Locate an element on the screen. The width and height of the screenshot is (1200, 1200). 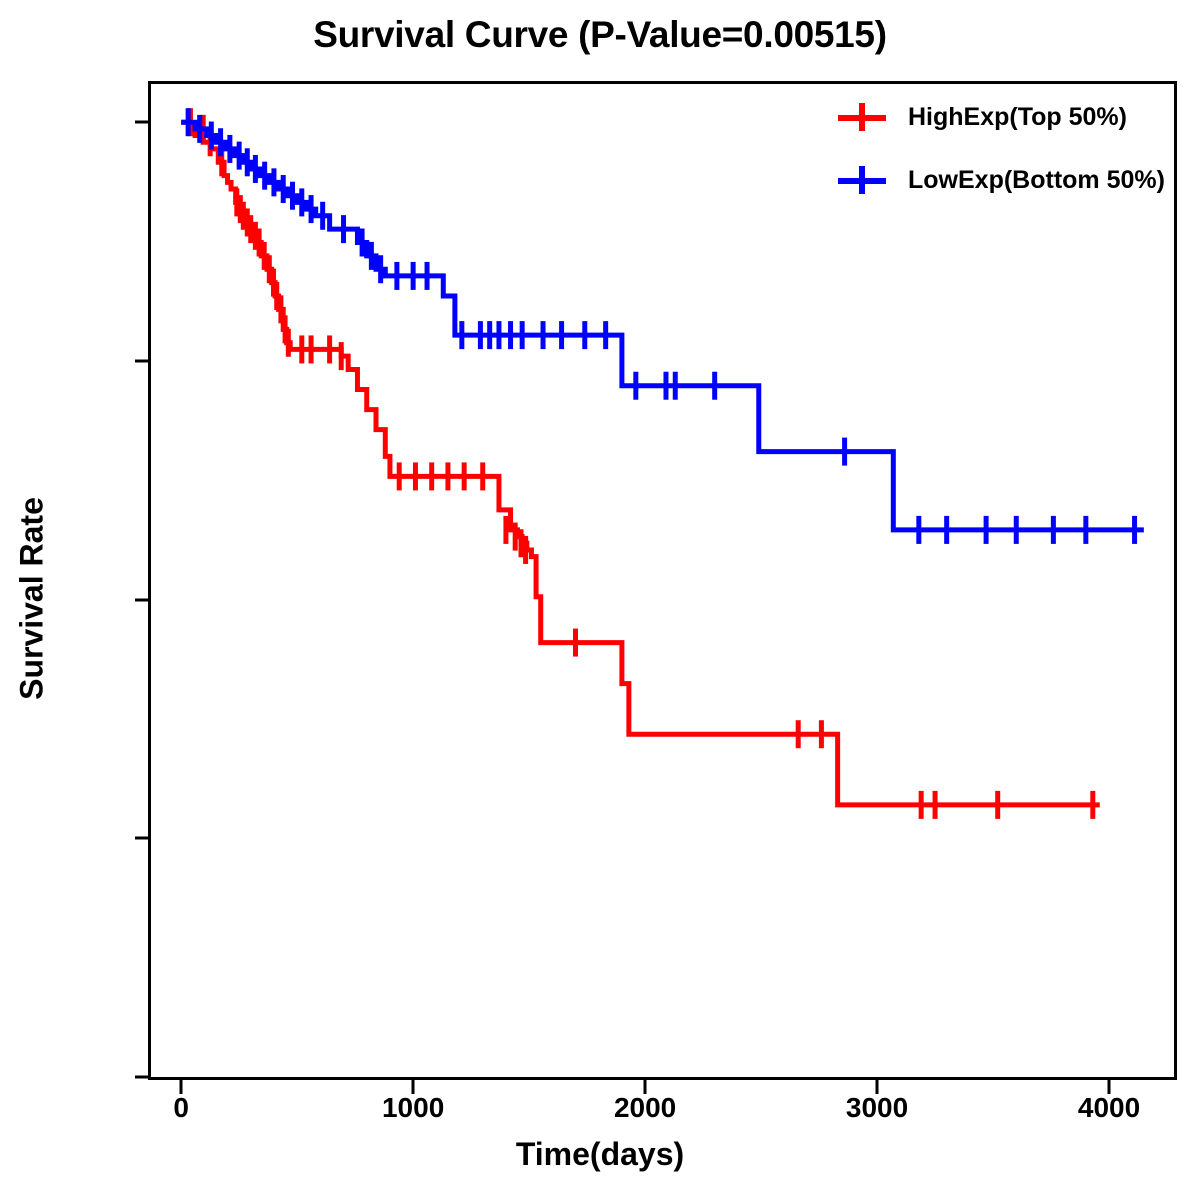
x-tick-label: 4000 is located at coordinates (1109, 1107).